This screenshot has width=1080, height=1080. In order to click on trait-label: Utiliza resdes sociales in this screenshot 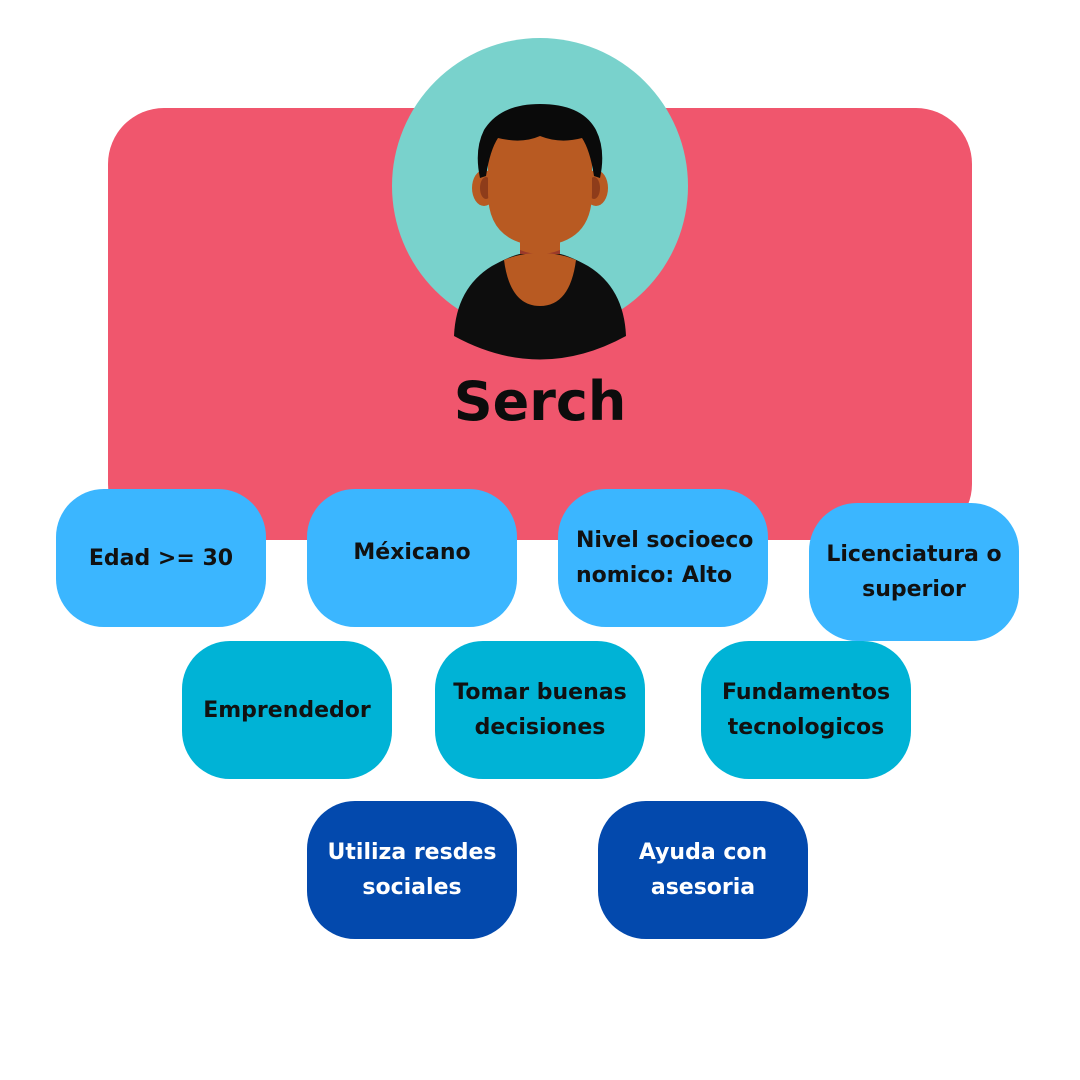, I will do `click(412, 870)`.